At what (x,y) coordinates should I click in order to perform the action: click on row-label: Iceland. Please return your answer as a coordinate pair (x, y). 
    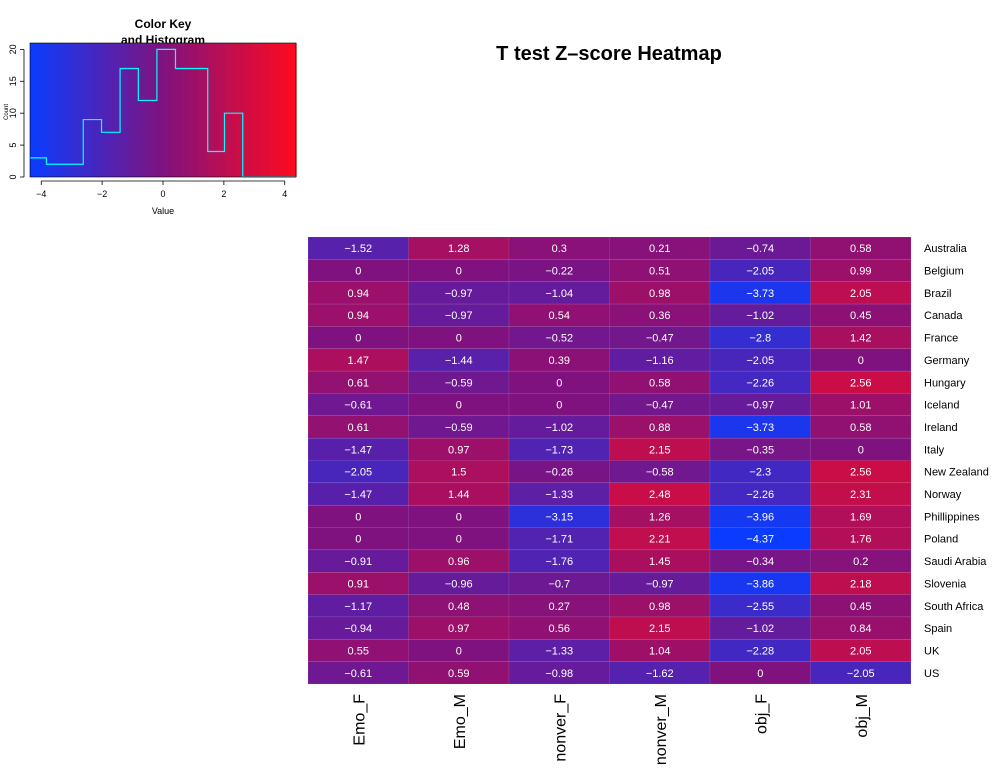
    Looking at the image, I should click on (941, 406).